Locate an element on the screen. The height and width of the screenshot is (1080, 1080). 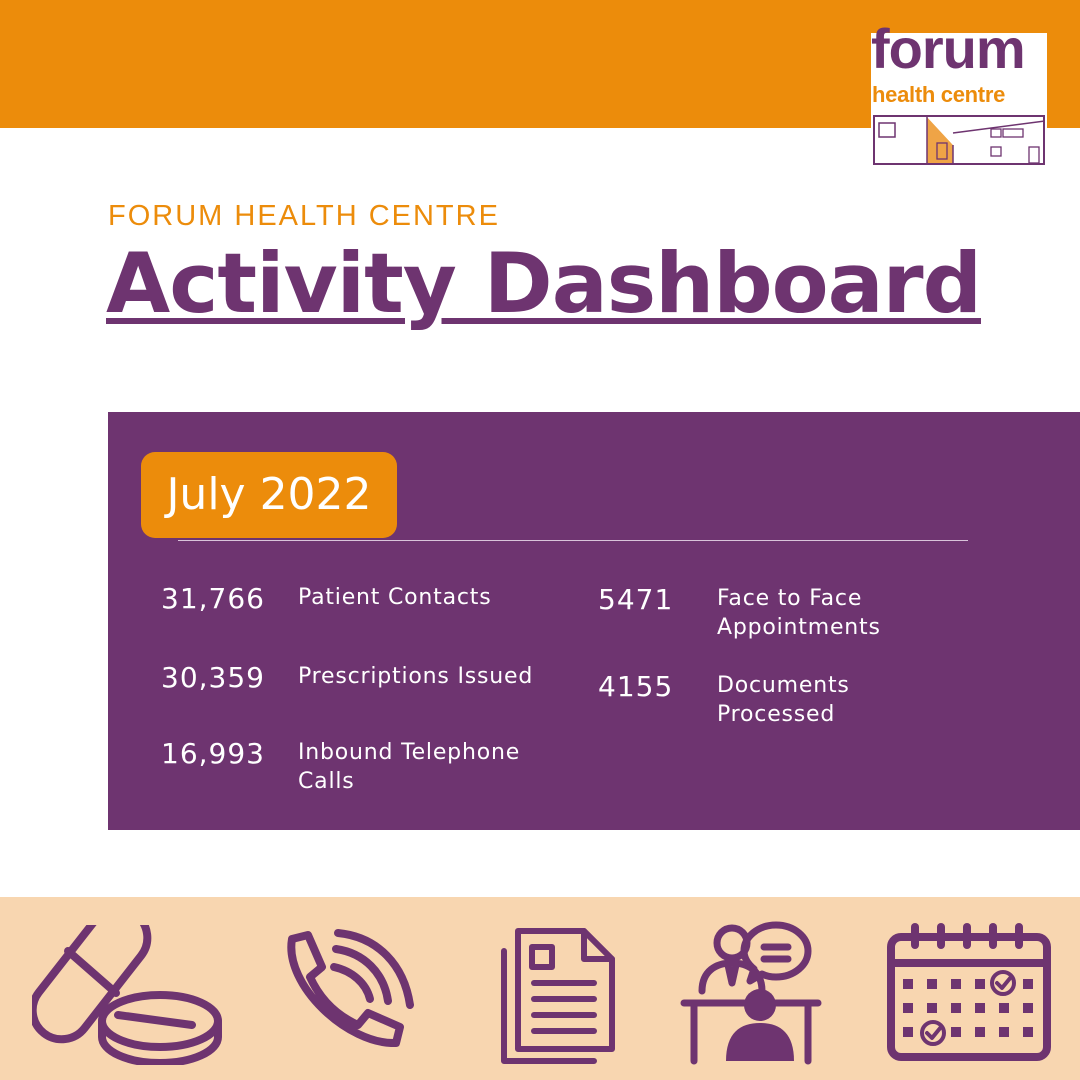
stat-value: 4155 is located at coordinates (636, 686).